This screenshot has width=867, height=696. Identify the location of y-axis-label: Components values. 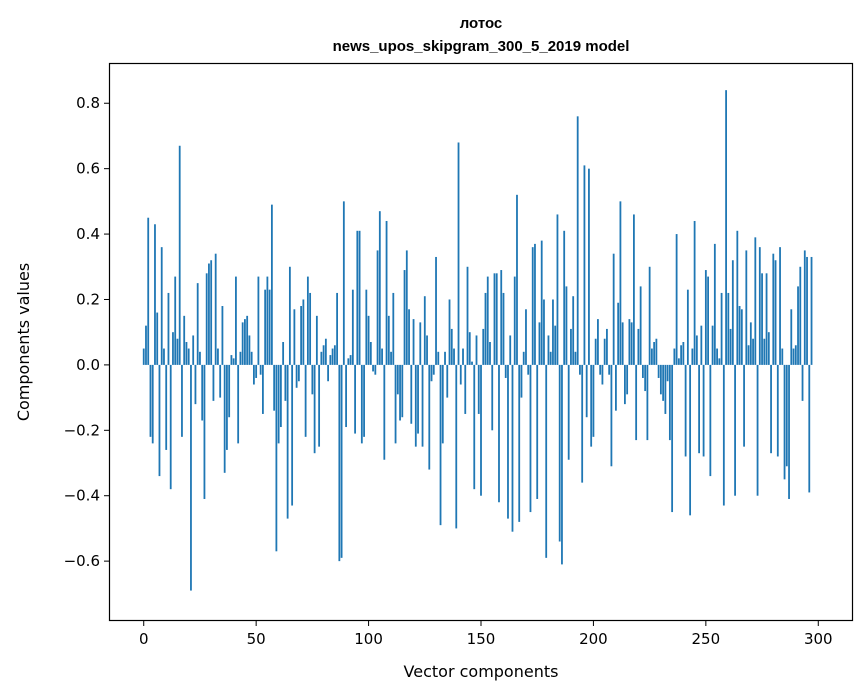
(23, 342).